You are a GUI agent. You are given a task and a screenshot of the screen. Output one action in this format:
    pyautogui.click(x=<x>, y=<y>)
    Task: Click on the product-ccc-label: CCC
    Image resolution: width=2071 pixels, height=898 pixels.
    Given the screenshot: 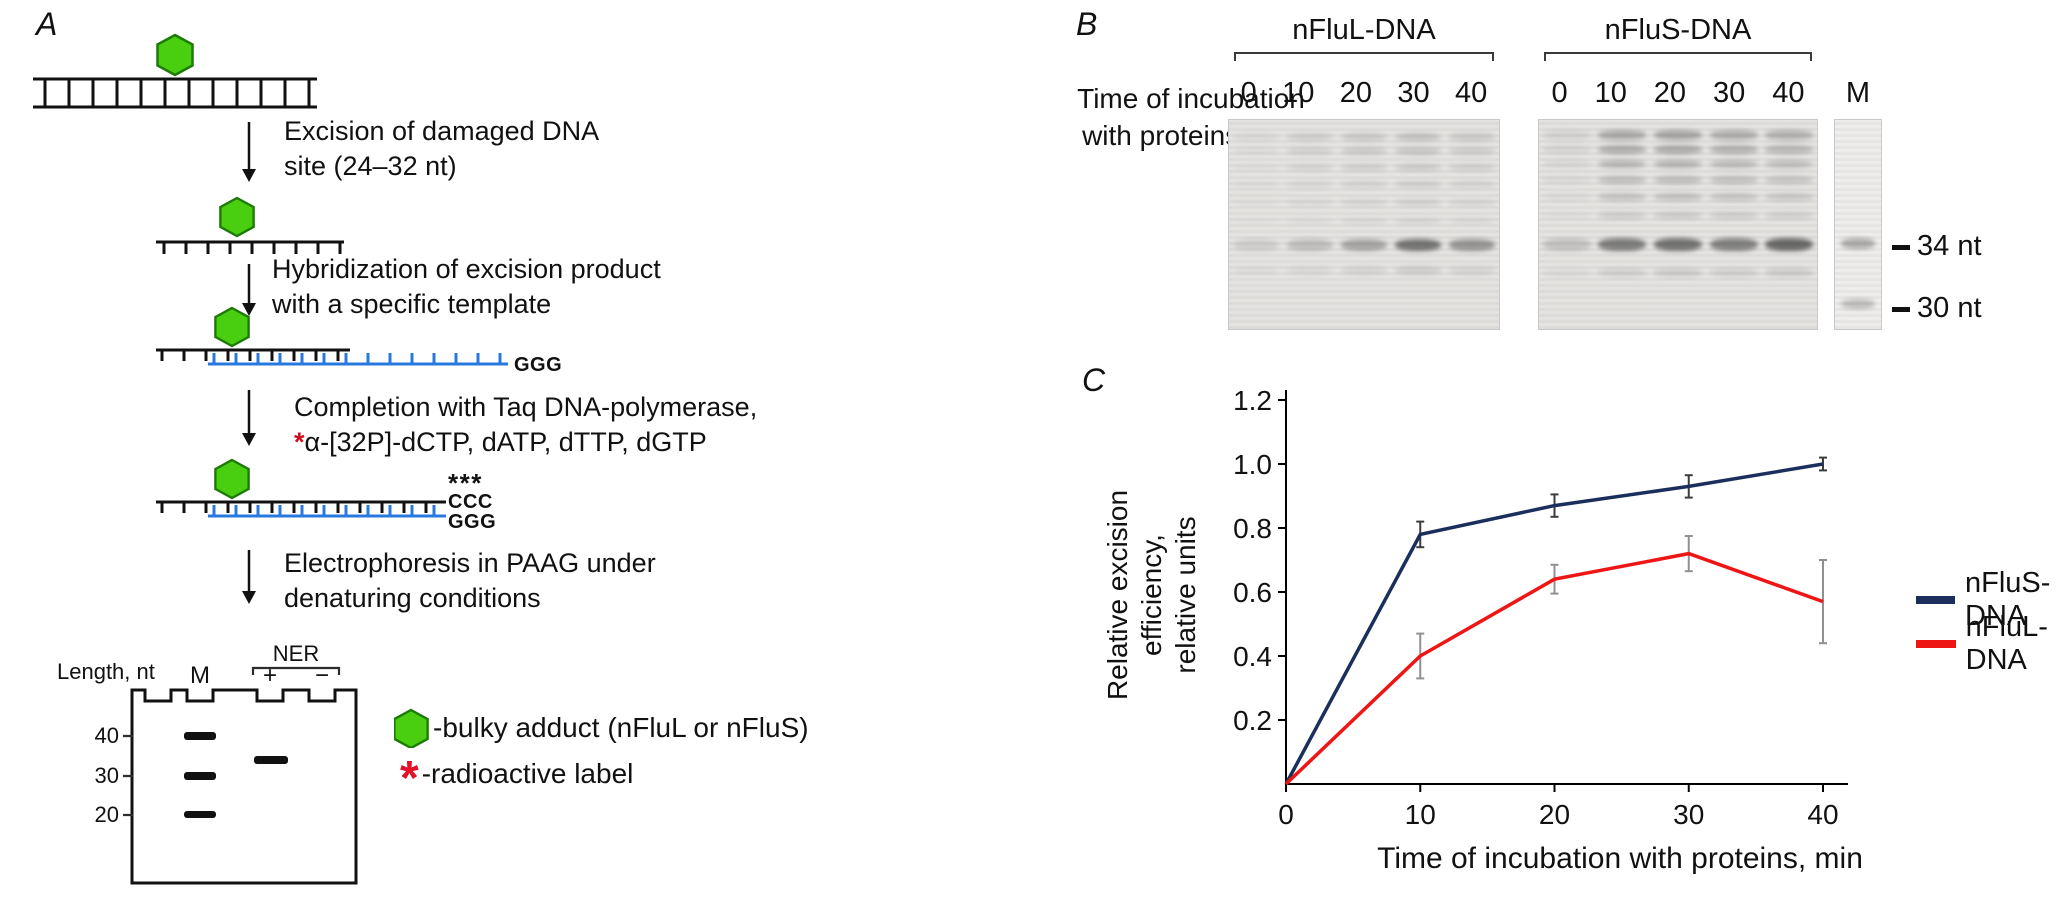 What is the action you would take?
    pyautogui.click(x=470, y=502)
    